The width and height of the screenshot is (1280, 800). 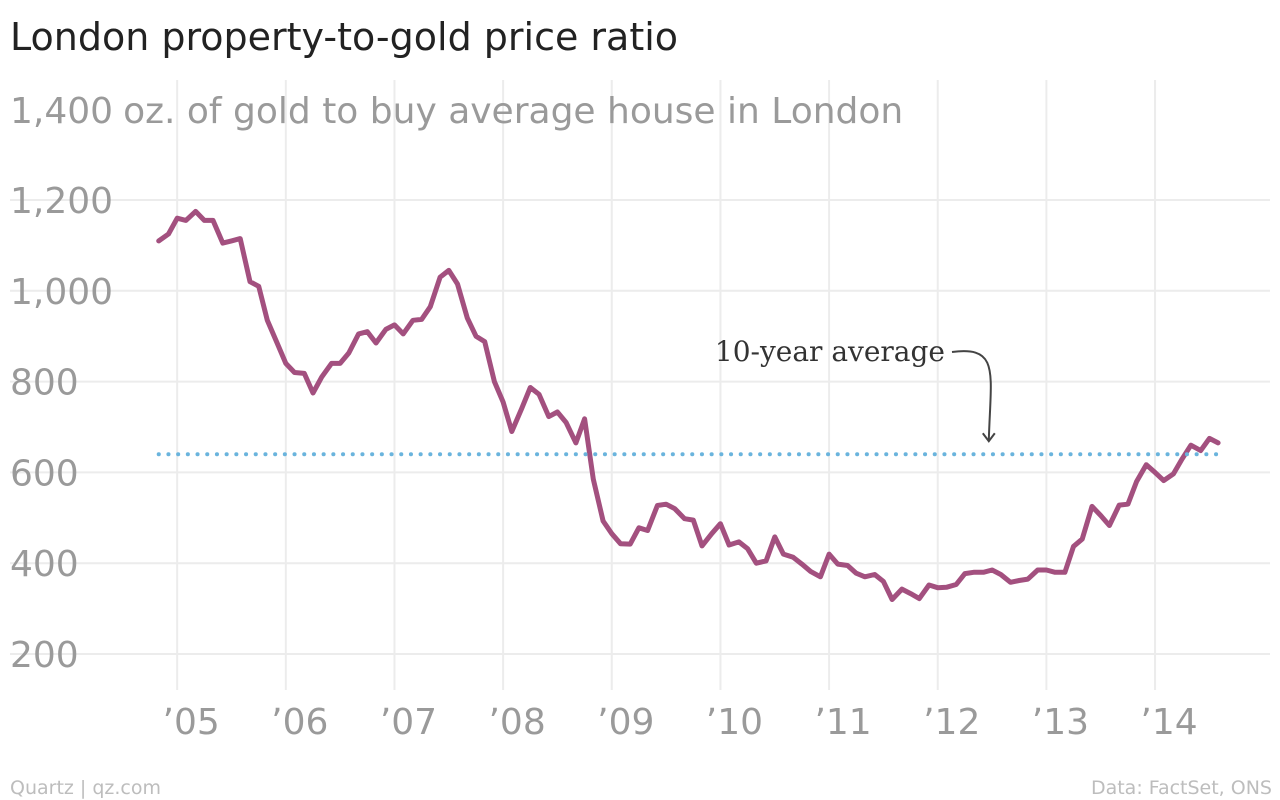 What do you see at coordinates (299, 722) in the screenshot?
I see `x-tick-label: ’06` at bounding box center [299, 722].